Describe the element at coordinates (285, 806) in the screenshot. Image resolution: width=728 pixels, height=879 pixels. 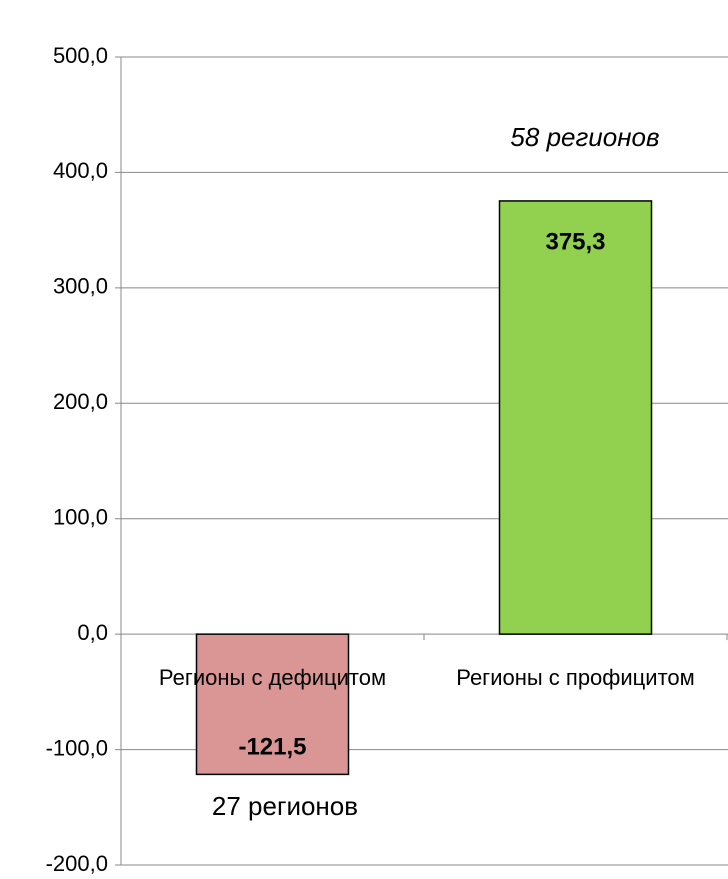
I see `annotation: 27 регионов` at that location.